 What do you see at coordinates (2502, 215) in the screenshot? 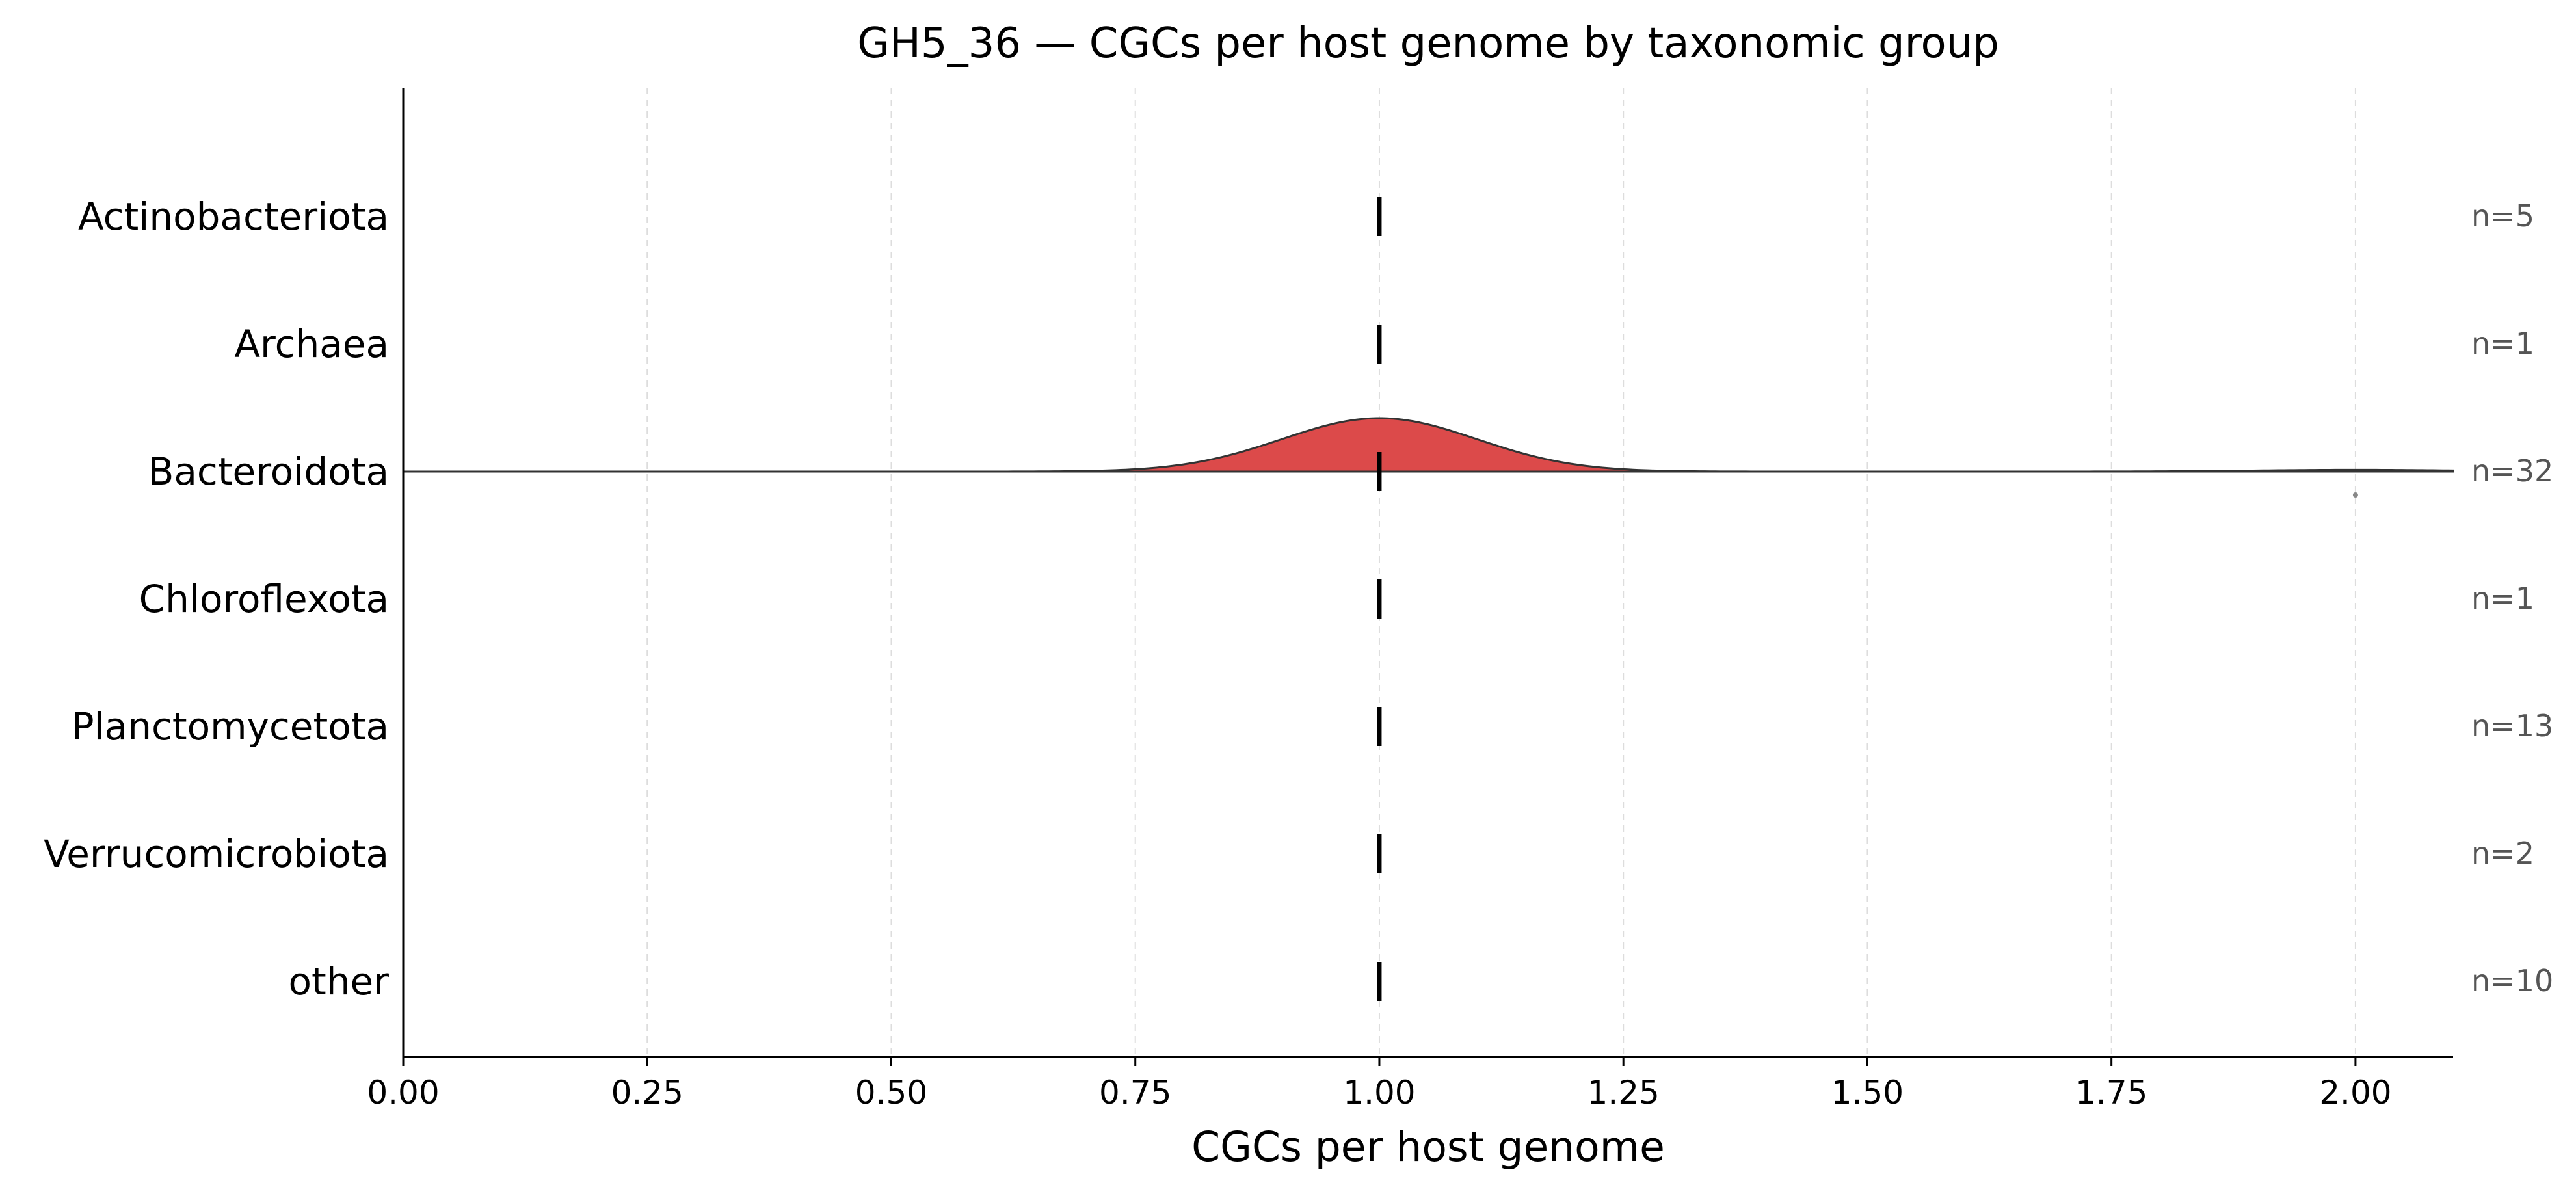
I see `sample-count-label: n=5` at bounding box center [2502, 215].